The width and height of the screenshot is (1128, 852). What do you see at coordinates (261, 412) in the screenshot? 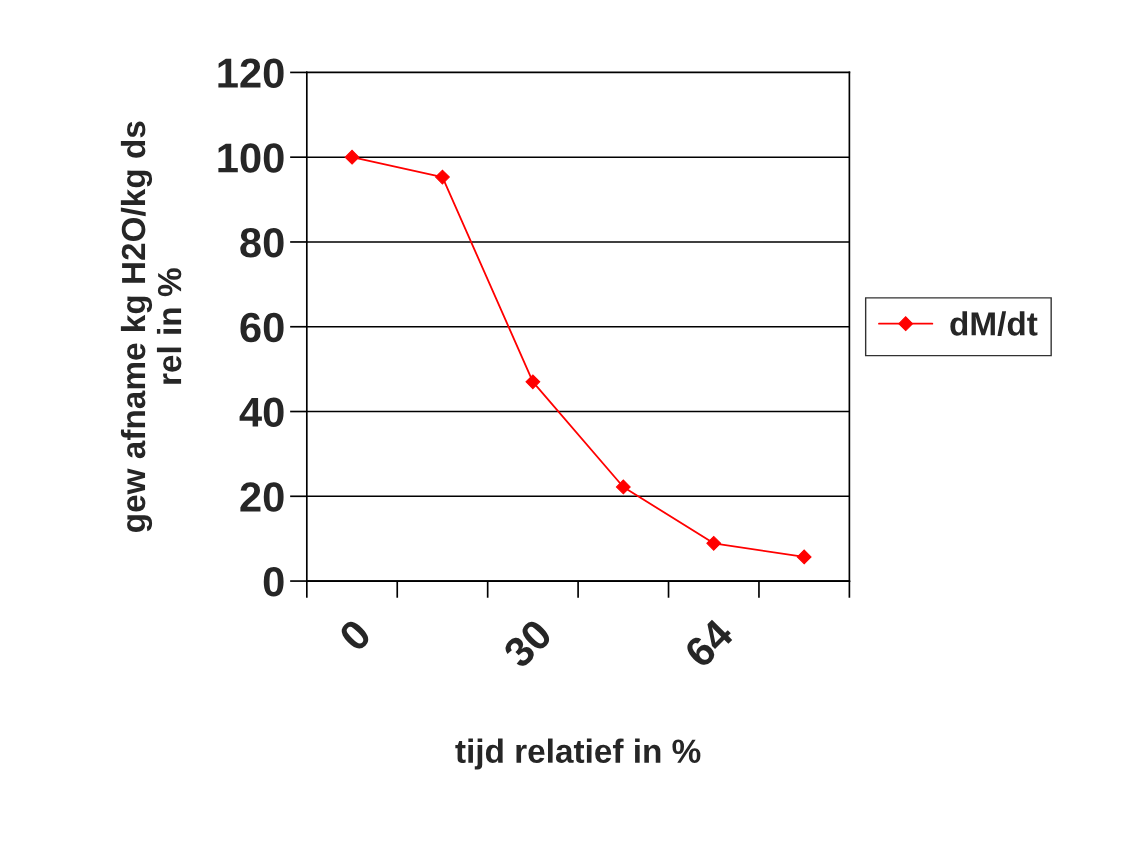
I see `y-tick-label: 40` at bounding box center [261, 412].